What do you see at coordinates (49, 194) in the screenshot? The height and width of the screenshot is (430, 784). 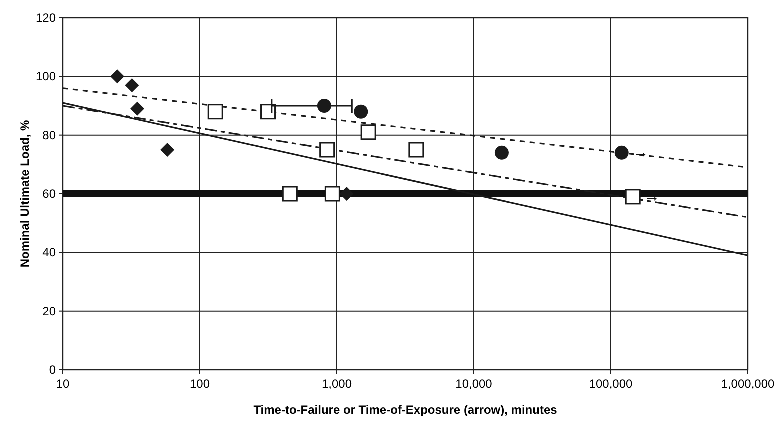 I see `y-tick-label: 60` at bounding box center [49, 194].